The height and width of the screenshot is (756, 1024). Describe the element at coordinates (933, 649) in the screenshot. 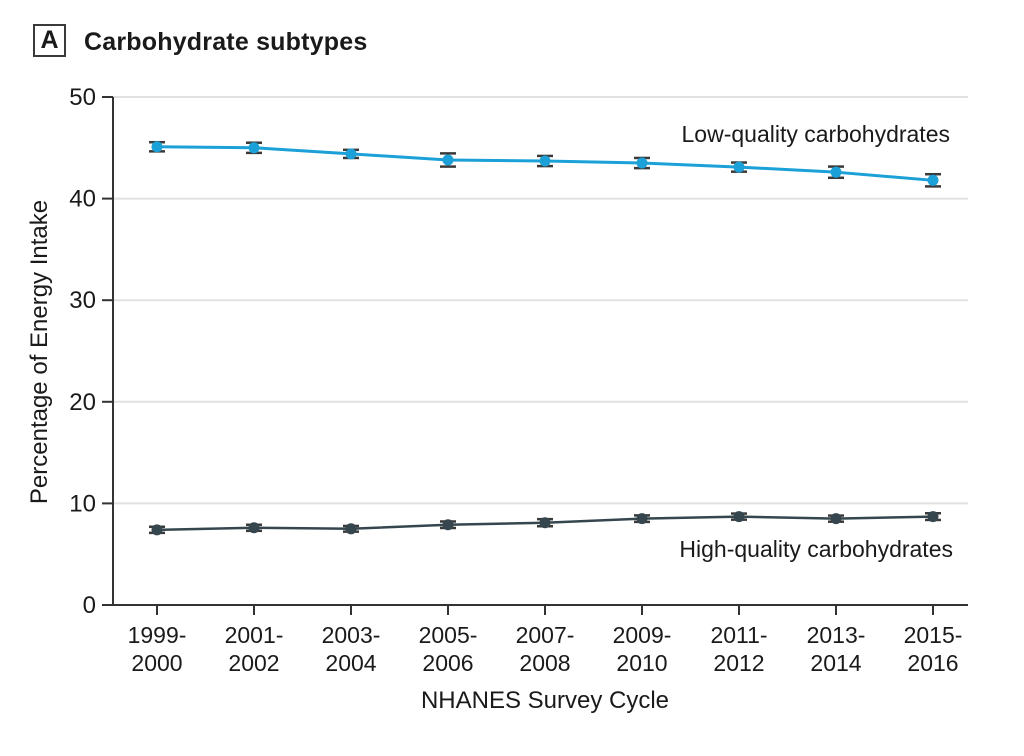

I see `x-tick-label: 2015-2016` at that location.